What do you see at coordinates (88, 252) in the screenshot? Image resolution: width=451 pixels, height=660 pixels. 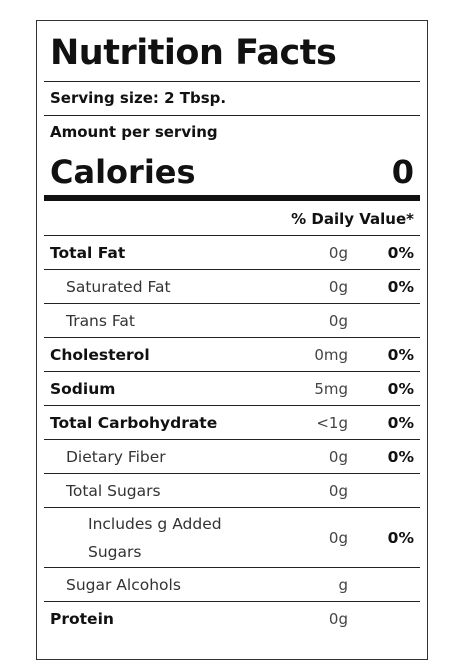 I see `nutrient-name: Total Fat` at bounding box center [88, 252].